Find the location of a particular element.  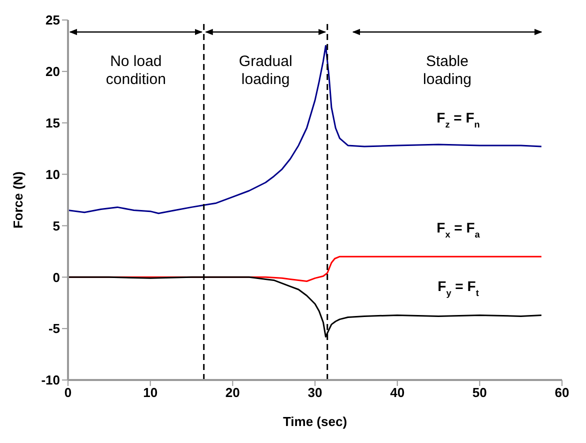

x-tick-label: 60 is located at coordinates (562, 392).